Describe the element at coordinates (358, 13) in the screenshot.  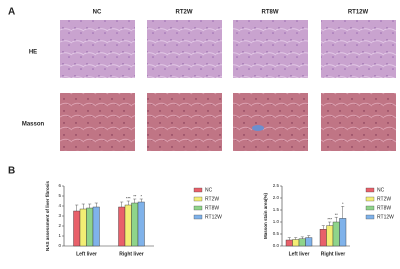
I see `column-header: RT12W` at that location.